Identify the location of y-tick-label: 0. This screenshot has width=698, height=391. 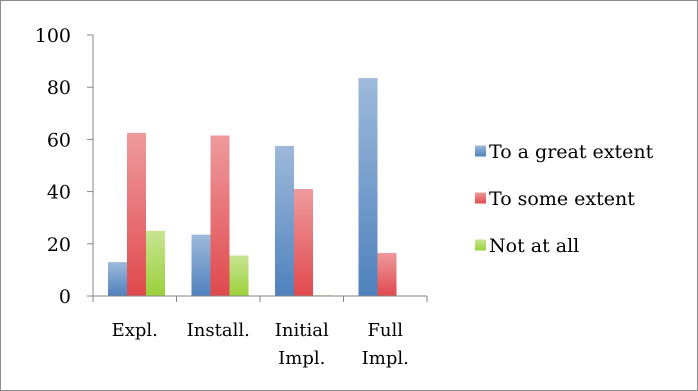
(65, 297).